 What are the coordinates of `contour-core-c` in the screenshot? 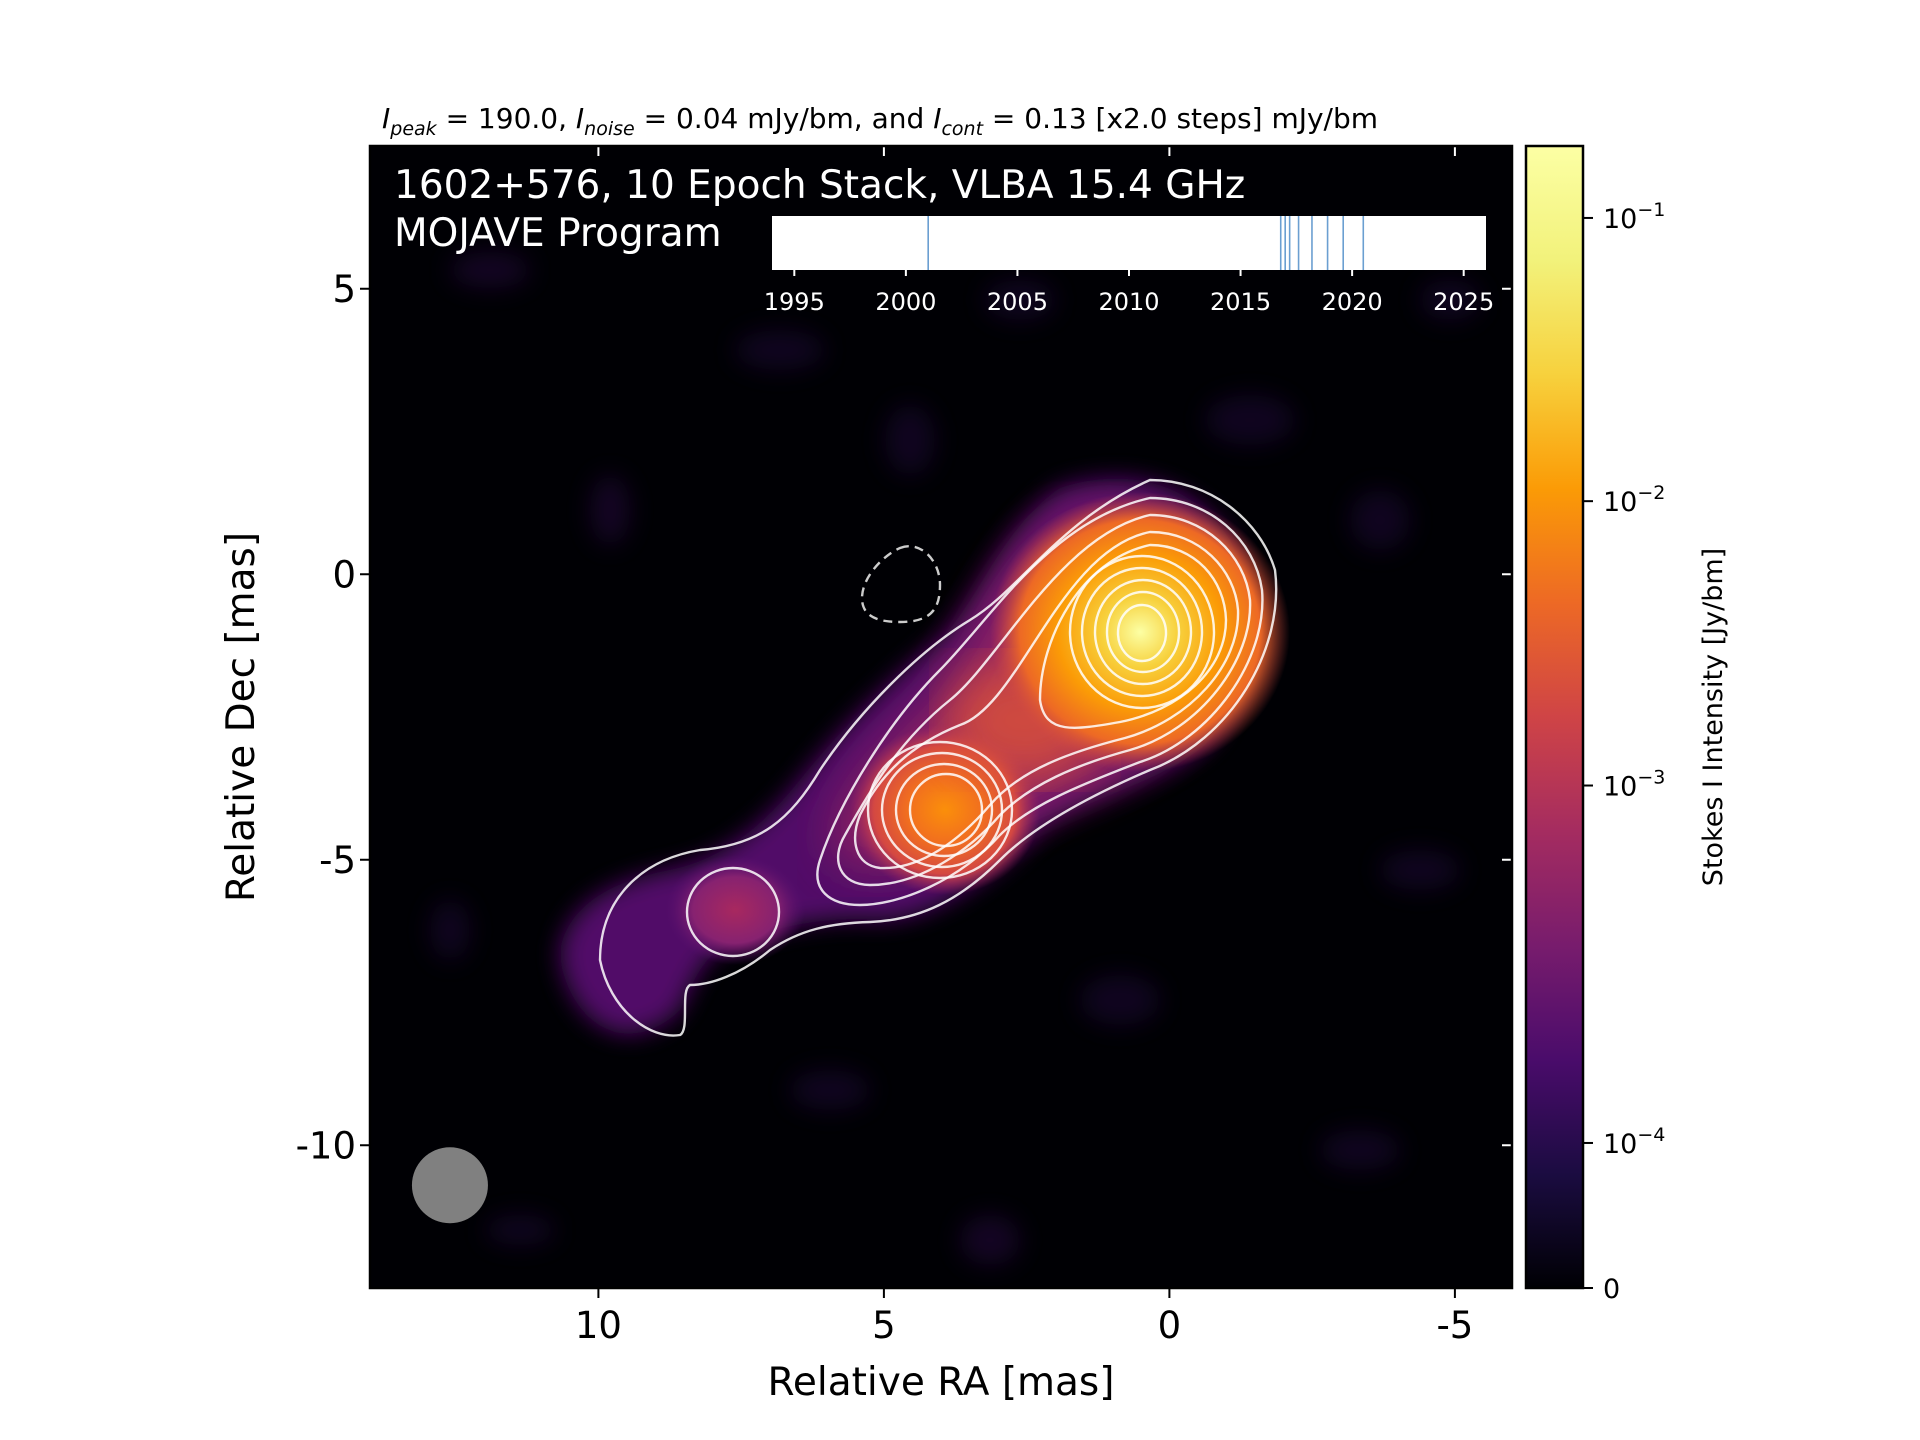 It's located at (1143, 632).